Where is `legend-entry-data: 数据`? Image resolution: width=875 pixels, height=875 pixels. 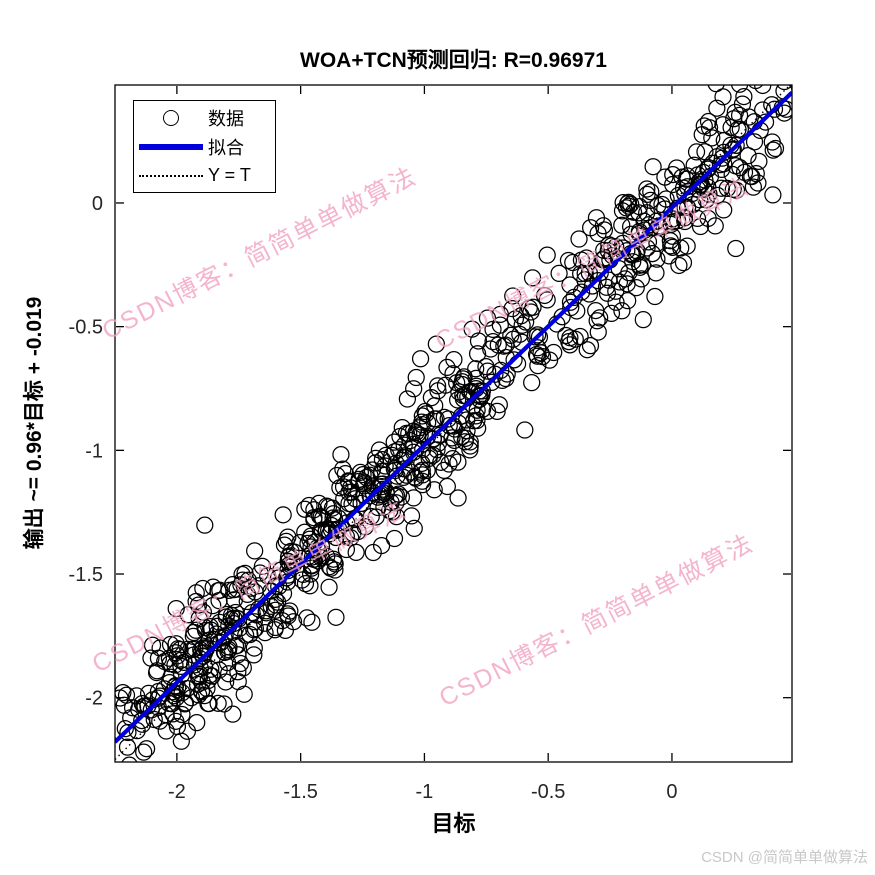
legend-entry-data: 数据 is located at coordinates (204, 117).